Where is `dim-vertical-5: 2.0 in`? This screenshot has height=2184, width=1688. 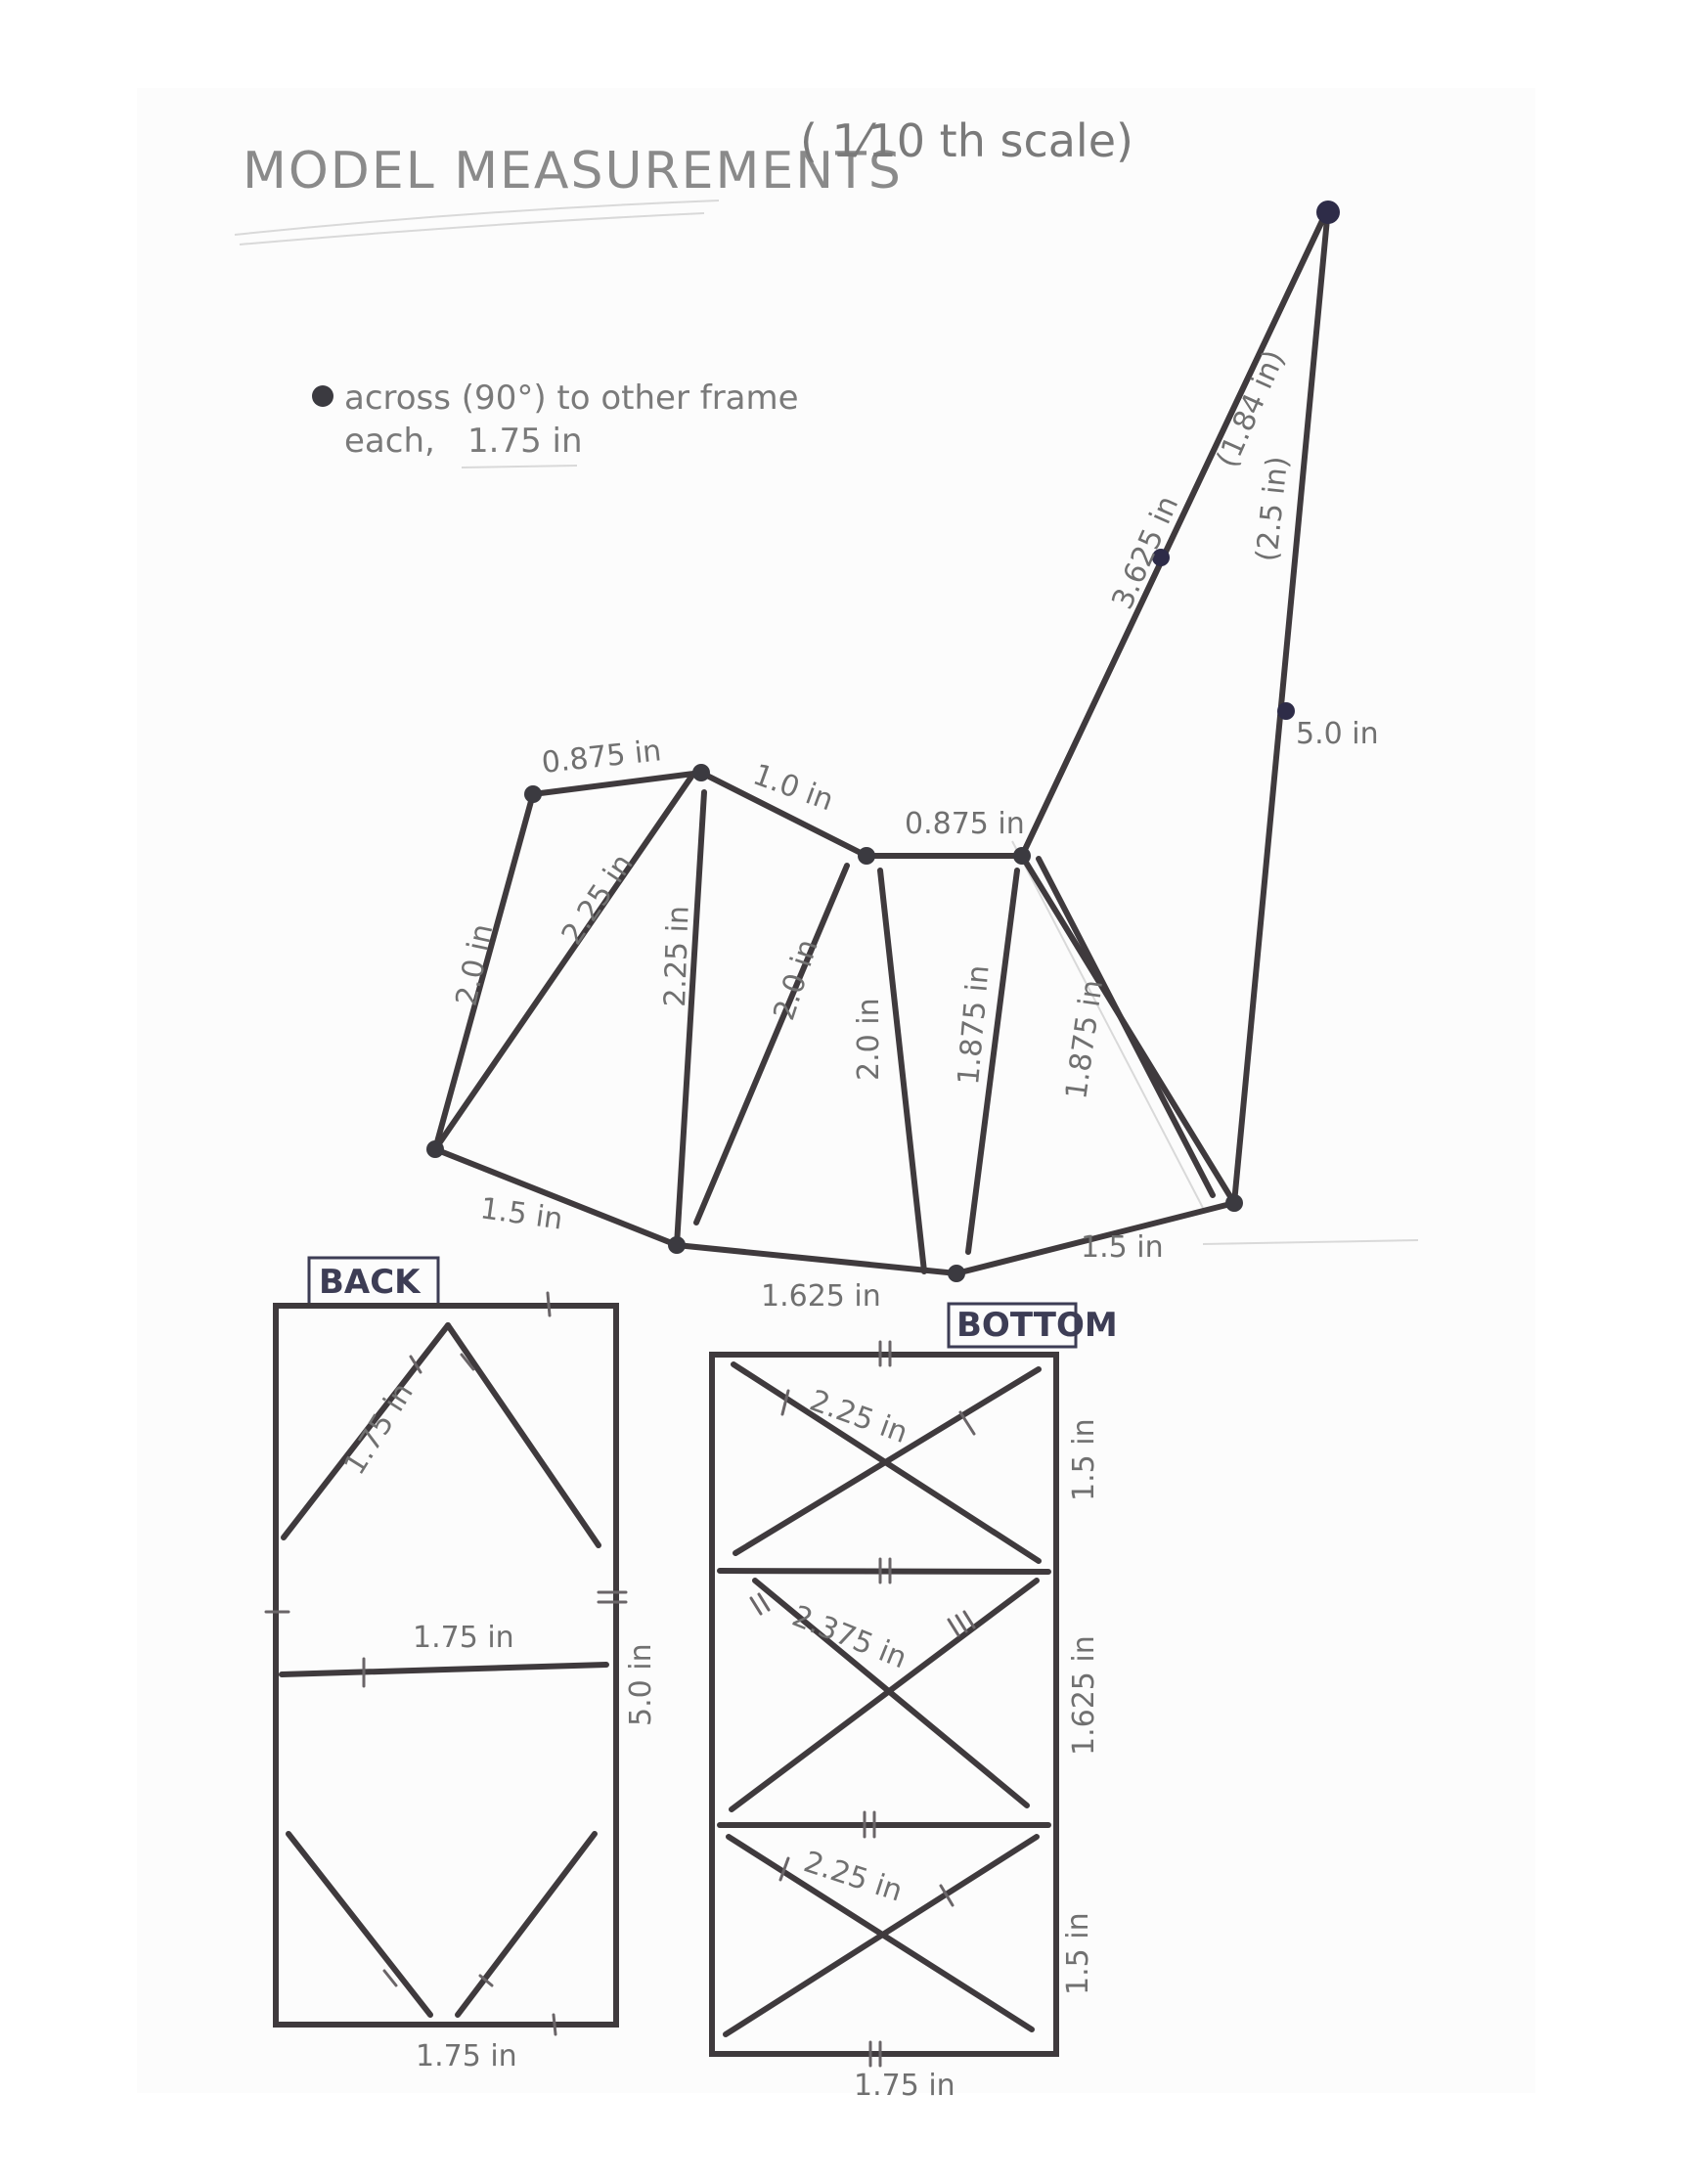 dim-vertical-5: 2.0 in is located at coordinates (869, 1039).